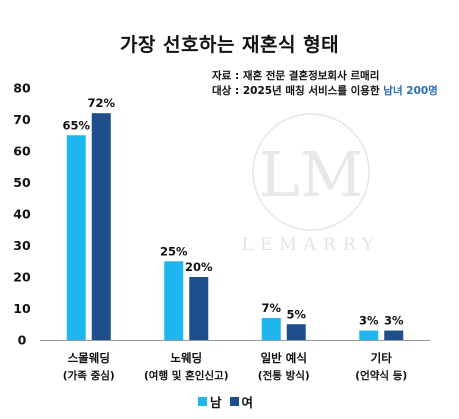  I want to click on y-tick-label: 50, so click(22, 182).